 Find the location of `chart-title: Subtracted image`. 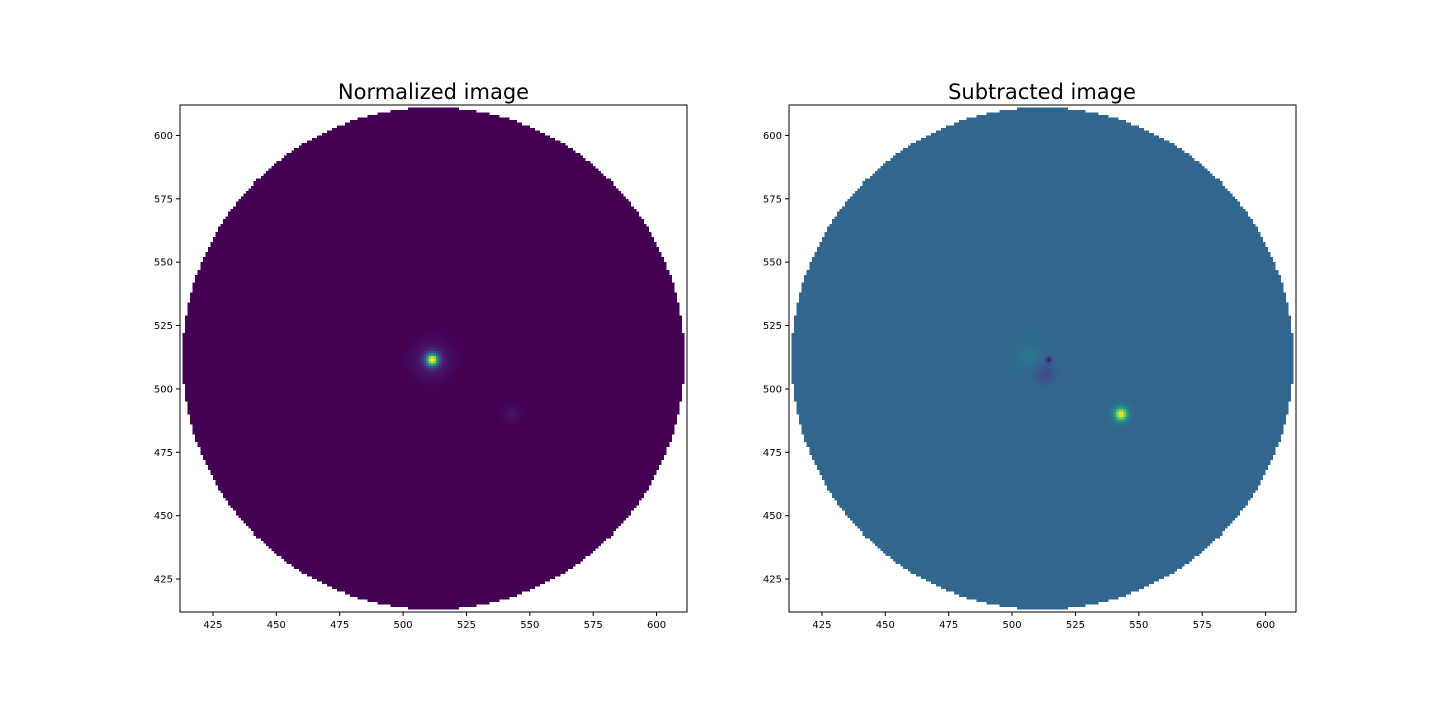

chart-title: Subtracted image is located at coordinates (1042, 92).